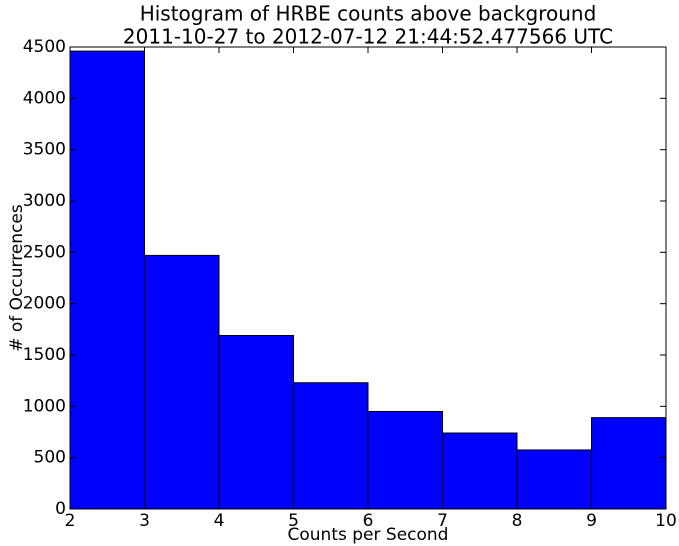 This screenshot has width=679, height=546. I want to click on x-tick-label: 4, so click(219, 521).